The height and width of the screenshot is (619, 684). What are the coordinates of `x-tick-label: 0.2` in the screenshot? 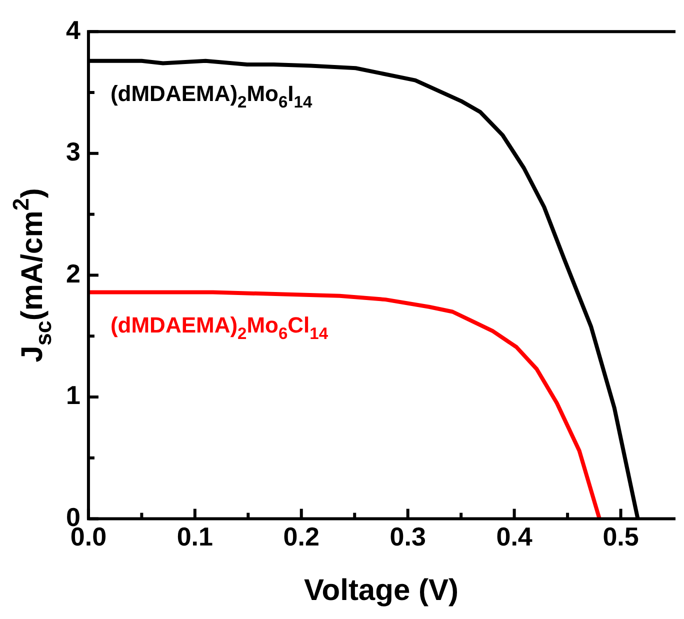 It's located at (301, 537).